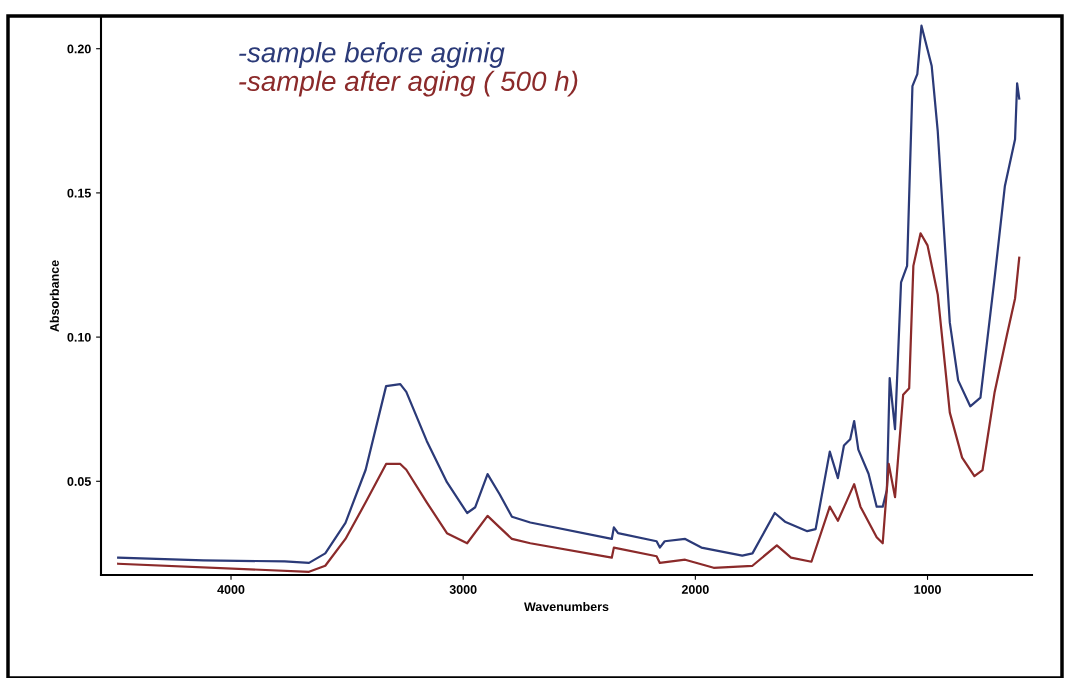 The width and height of the screenshot is (1069, 678). Describe the element at coordinates (79, 337) in the screenshot. I see `y-tick-label: 0.10` at that location.